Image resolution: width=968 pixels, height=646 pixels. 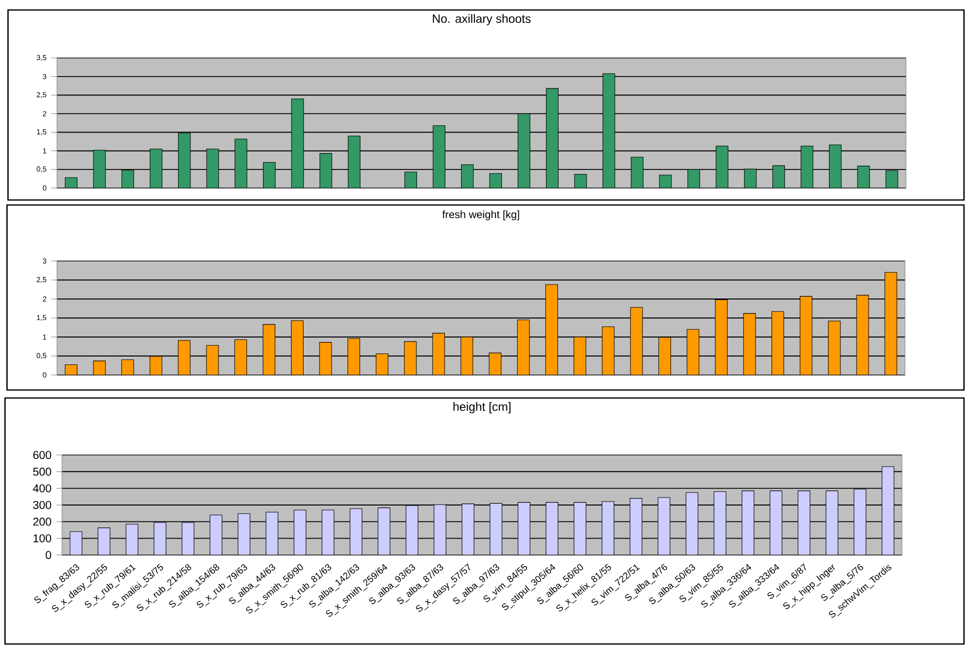 I want to click on y-tick-label: 400, so click(x=42, y=488).